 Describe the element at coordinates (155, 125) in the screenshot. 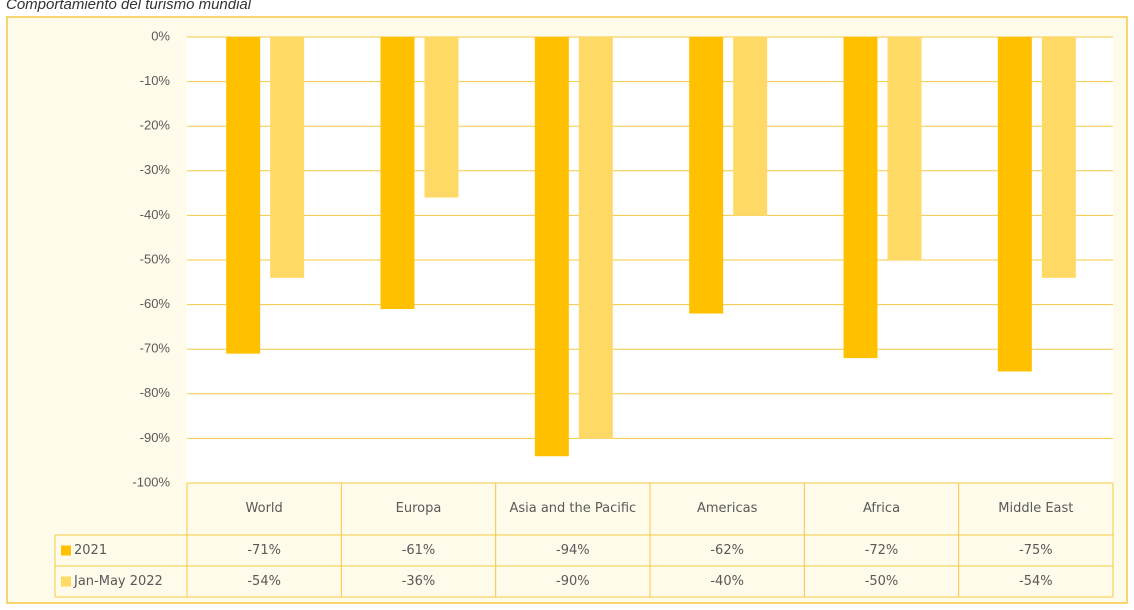

I see `y-tick-label: -20%` at that location.